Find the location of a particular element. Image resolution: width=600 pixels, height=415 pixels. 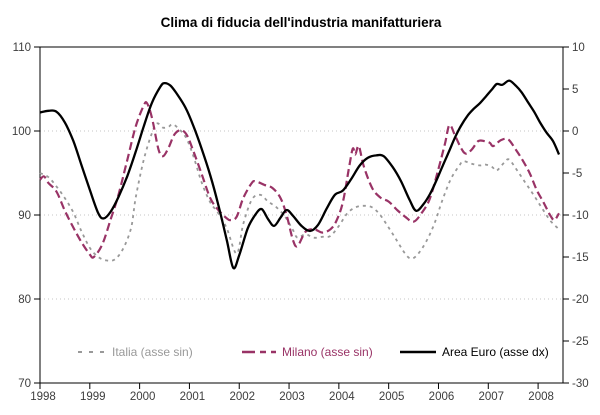

x-tick-label: 2002 is located at coordinates (242, 397).